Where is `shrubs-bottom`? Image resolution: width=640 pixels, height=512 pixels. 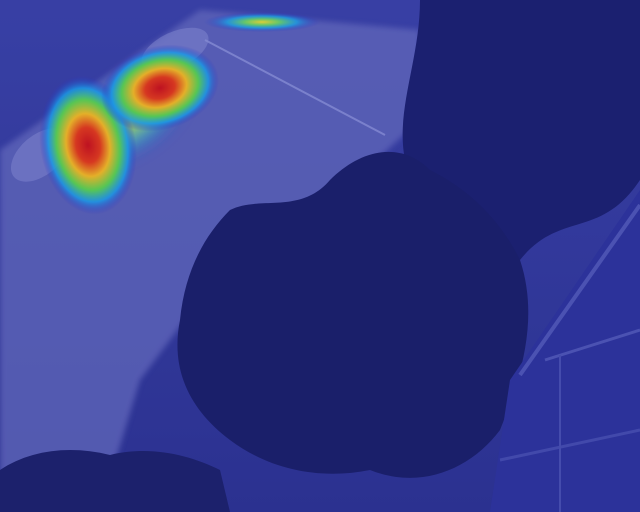
shrubs-bottom is located at coordinates (115, 481).